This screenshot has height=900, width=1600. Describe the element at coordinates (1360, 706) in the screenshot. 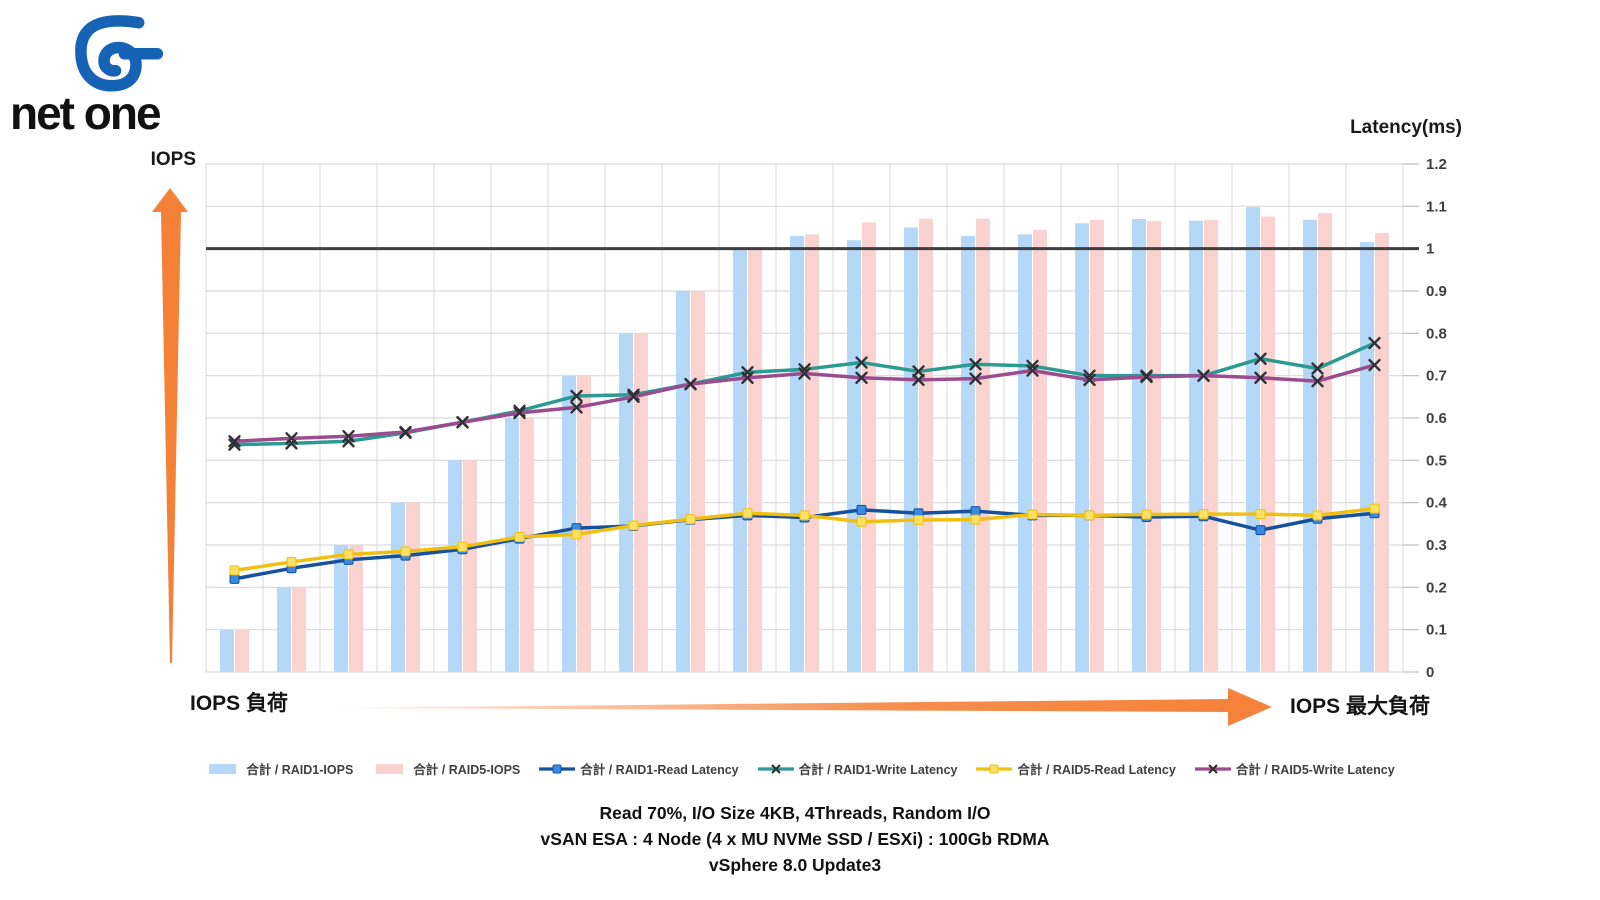

I see `load-end-label: IOPS 最大負荷` at that location.